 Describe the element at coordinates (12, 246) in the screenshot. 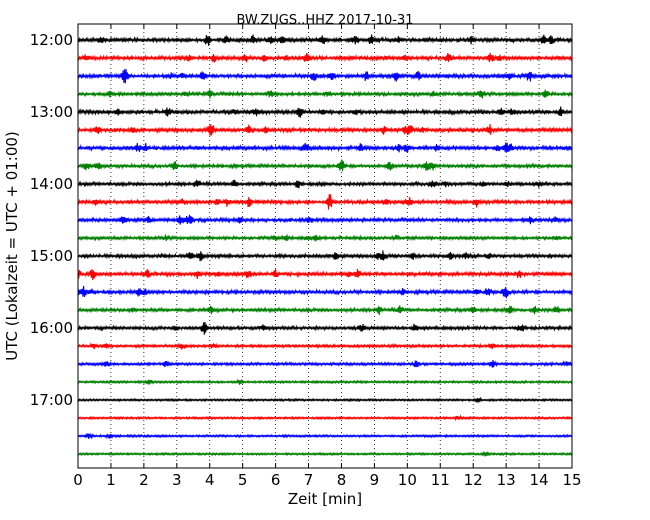

I see `y-axis-label: UTC (Lokalzeit = UTC + 01:00)` at that location.